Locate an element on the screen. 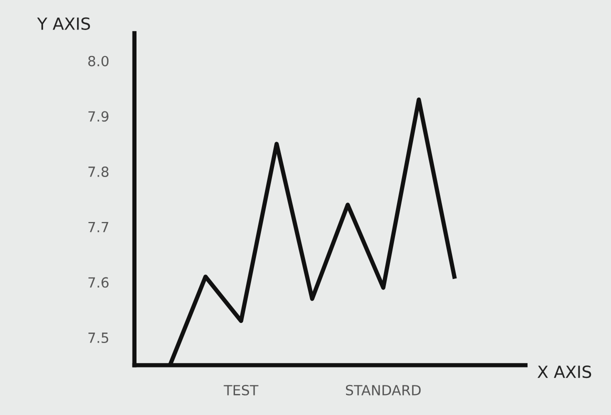 The width and height of the screenshot is (611, 415). x-axis-title: X AXIS is located at coordinates (565, 371).